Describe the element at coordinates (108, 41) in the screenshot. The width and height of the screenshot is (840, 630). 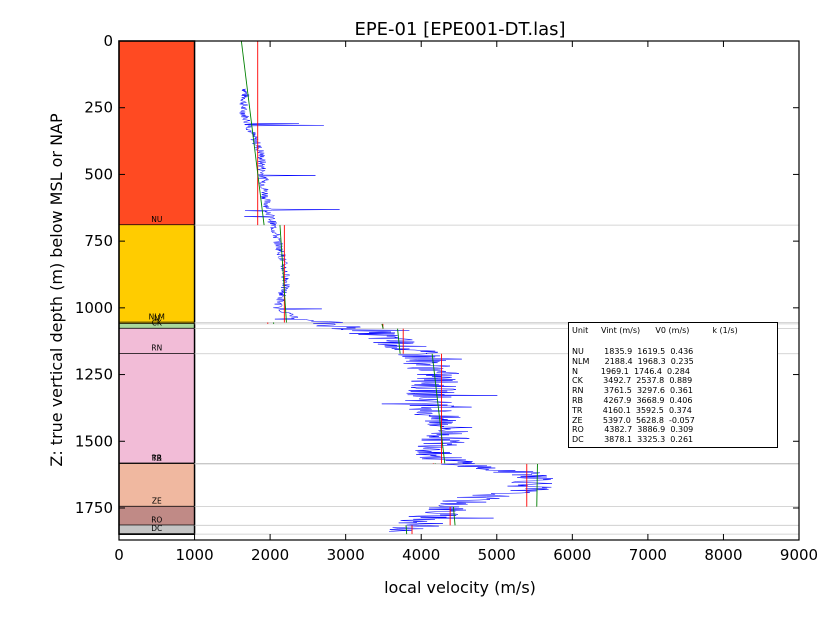
I see `y-tick-label: 0` at that location.